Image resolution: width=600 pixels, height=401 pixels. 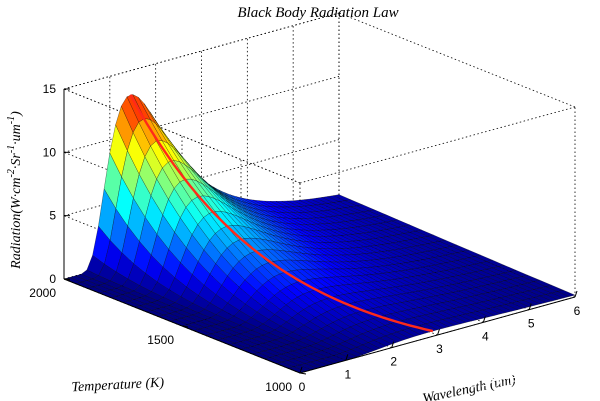 What do you see at coordinates (16, 223) in the screenshot?
I see `z-label-part: Radiation(W·cm` at bounding box center [16, 223].